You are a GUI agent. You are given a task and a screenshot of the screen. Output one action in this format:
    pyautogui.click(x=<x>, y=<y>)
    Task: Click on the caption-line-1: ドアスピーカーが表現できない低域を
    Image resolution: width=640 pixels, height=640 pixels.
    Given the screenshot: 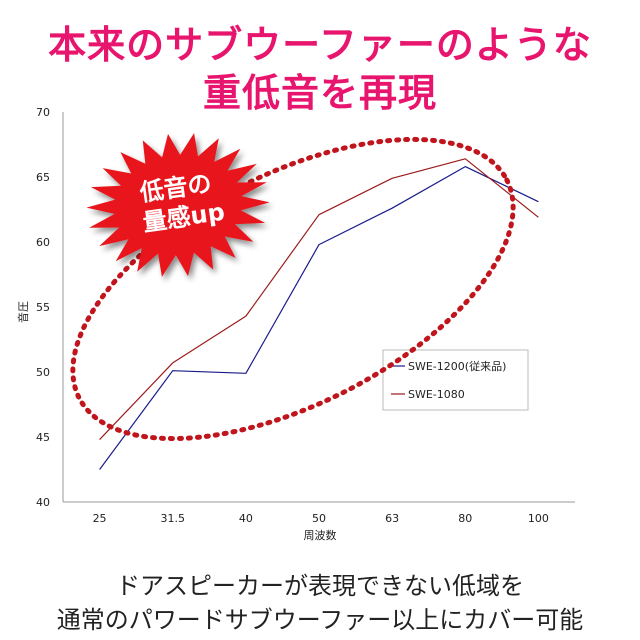 What is the action you would take?
    pyautogui.click(x=320, y=586)
    